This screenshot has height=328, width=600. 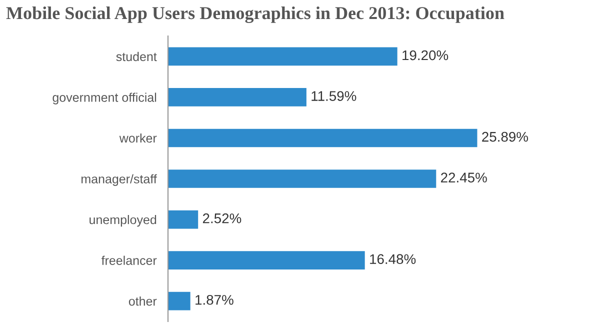 I want to click on y-tick-label: government official, so click(x=104, y=98).